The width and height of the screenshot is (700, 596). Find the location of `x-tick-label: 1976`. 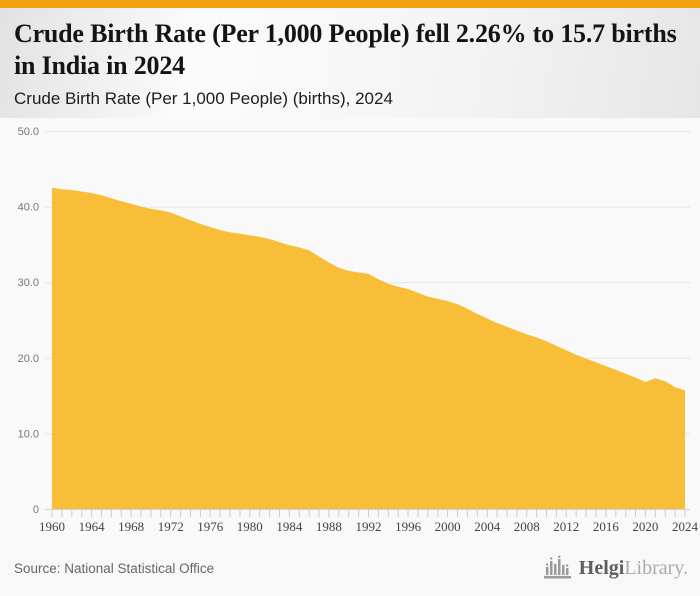

x-tick-label: 1976 is located at coordinates (210, 526).